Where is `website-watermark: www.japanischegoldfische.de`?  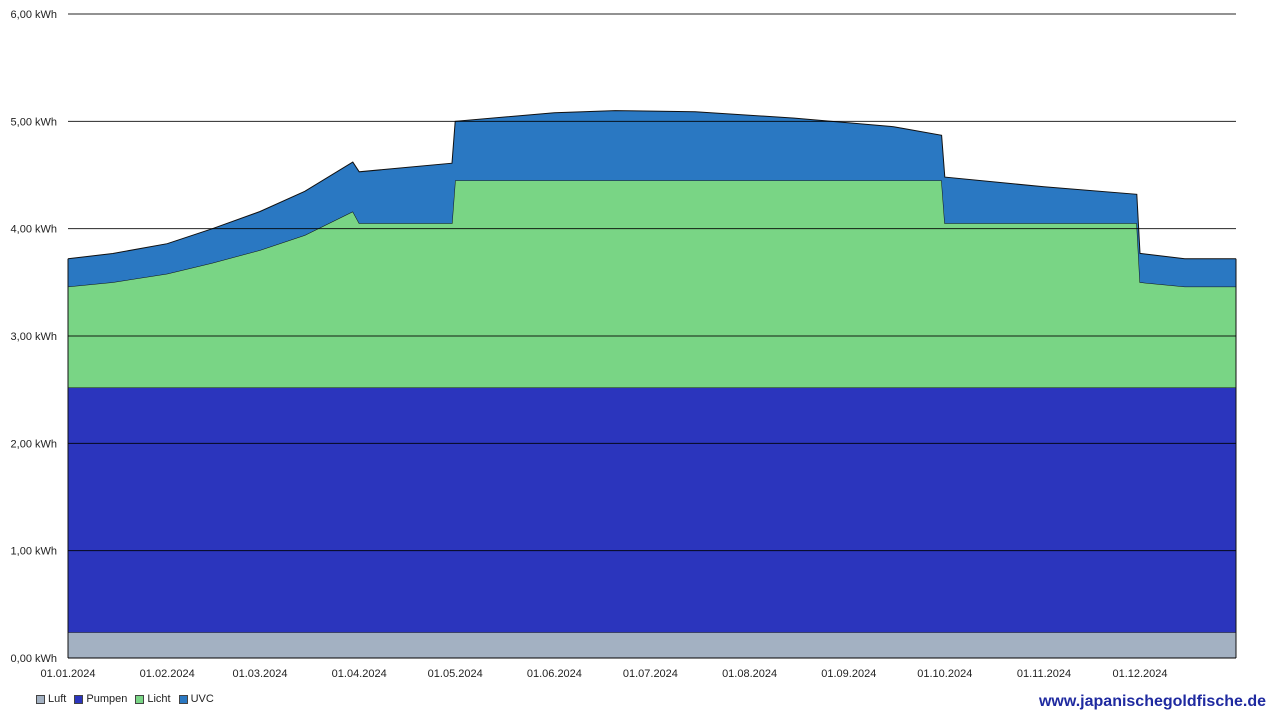
website-watermark: www.japanischegoldfische.de is located at coordinates (1152, 701).